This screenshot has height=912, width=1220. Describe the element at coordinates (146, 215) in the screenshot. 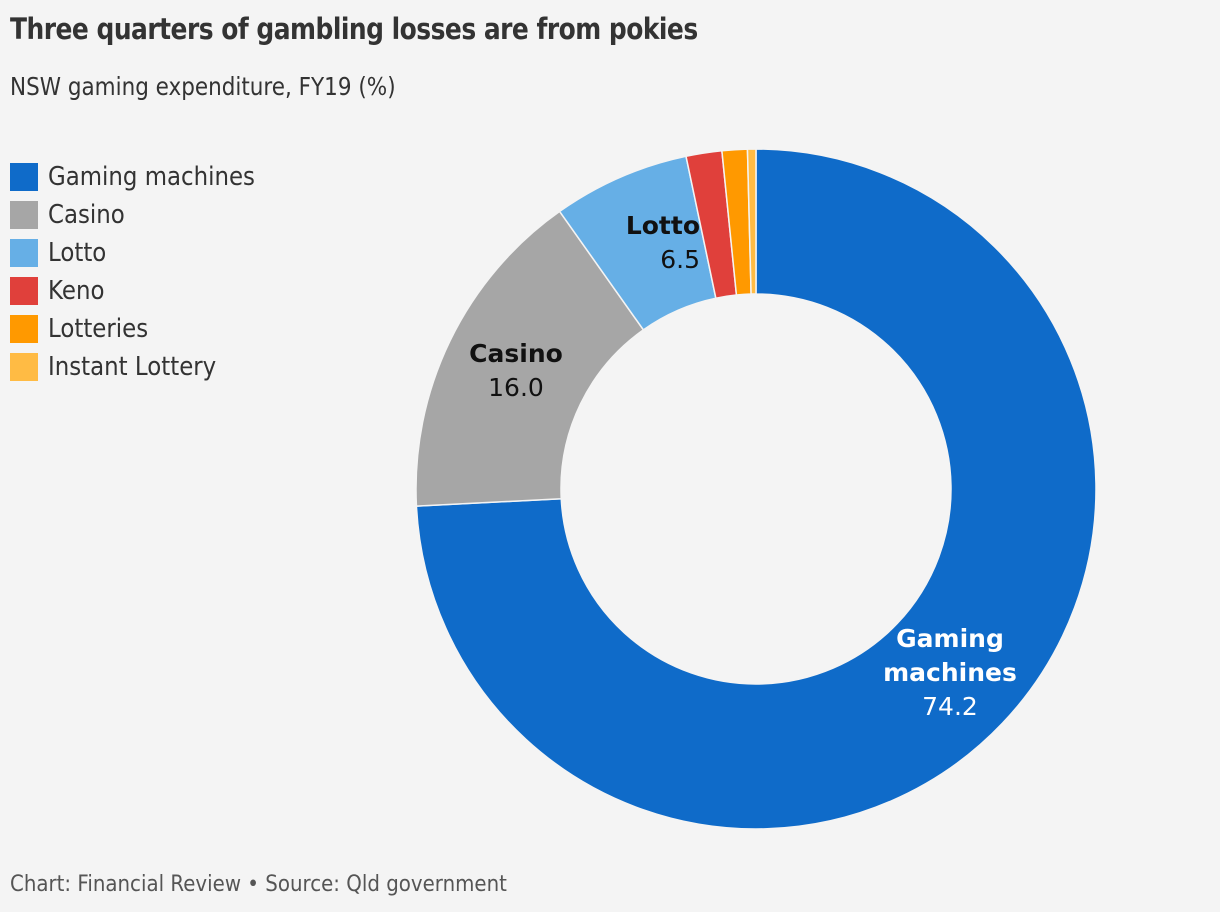

I see `legend-item-casino: Casino` at that location.